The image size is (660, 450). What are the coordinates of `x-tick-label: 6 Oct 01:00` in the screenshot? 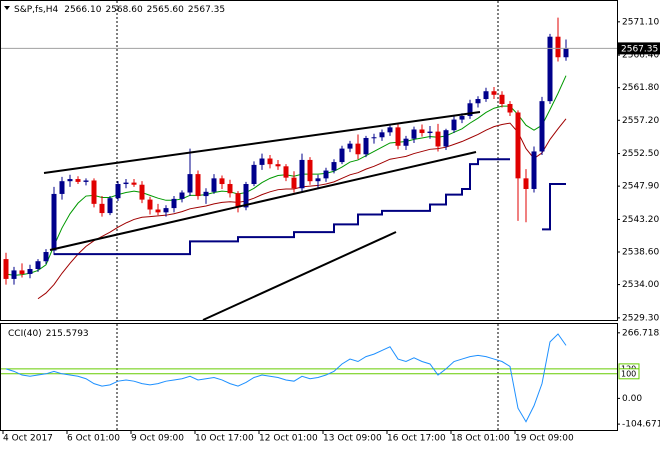 It's located at (93, 439).